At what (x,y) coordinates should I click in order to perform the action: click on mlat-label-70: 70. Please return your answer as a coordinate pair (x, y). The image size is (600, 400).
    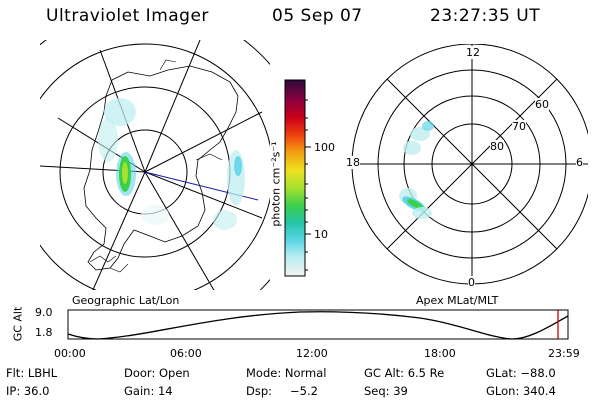
    Looking at the image, I should click on (519, 126).